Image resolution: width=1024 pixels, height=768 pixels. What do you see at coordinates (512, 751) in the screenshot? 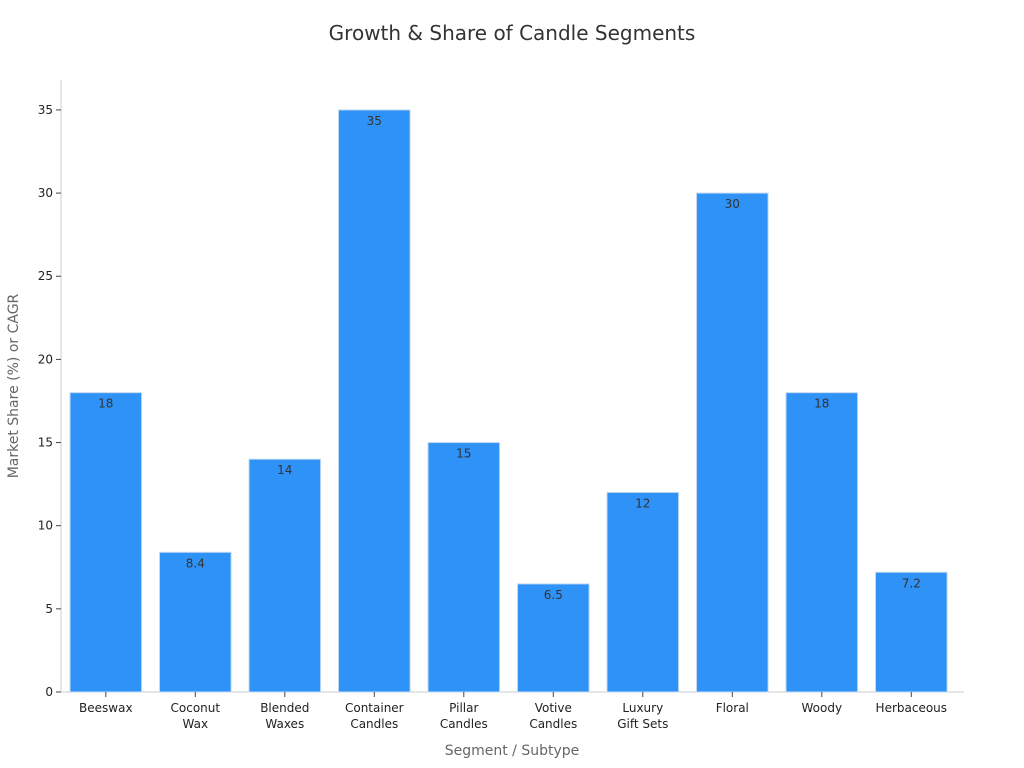
I see `x-axis-label: Segment / Subtype` at bounding box center [512, 751].